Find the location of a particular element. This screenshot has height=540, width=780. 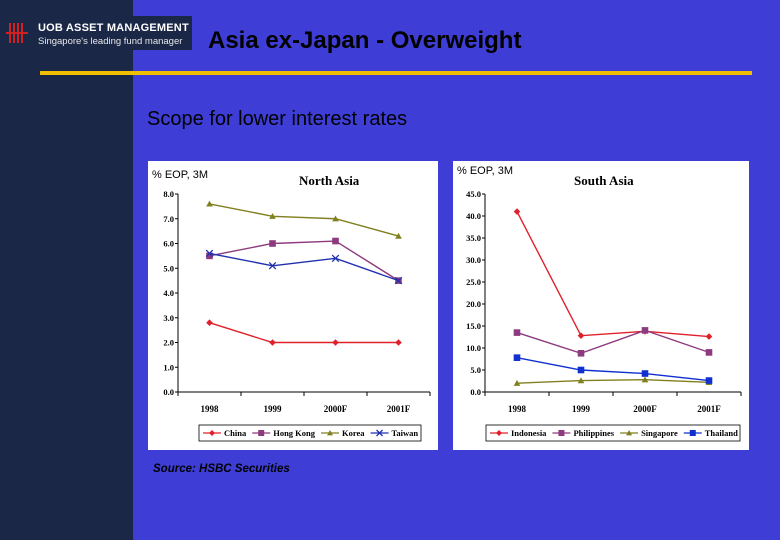

chart-title: South Asia is located at coordinates (604, 180).